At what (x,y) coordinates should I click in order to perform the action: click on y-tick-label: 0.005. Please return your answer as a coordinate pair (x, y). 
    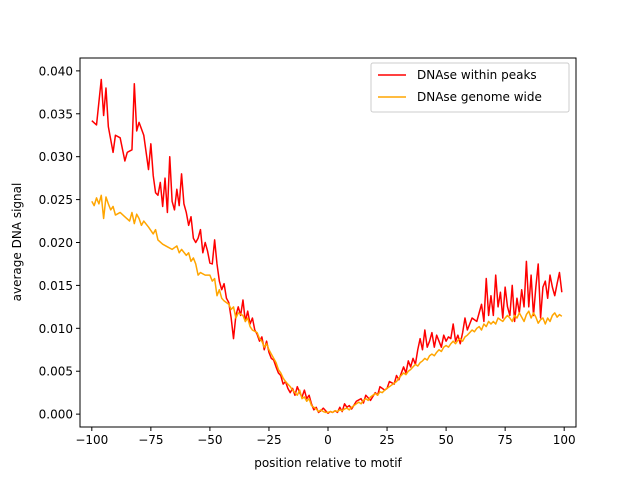
    Looking at the image, I should click on (56, 372).